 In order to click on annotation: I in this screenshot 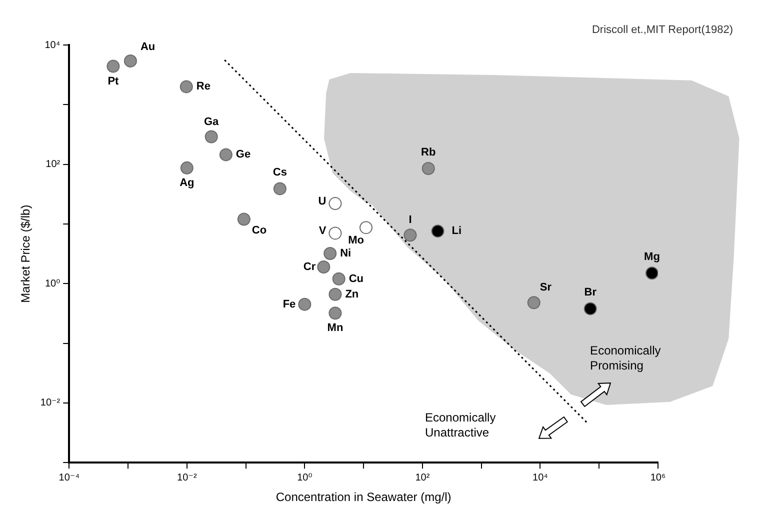, I will do `click(410, 220)`.